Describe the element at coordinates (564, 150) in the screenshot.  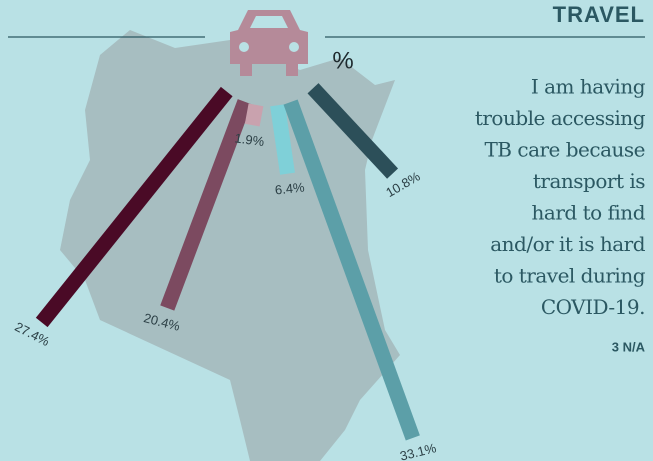
I see `annotation-line: TB care because` at that location.